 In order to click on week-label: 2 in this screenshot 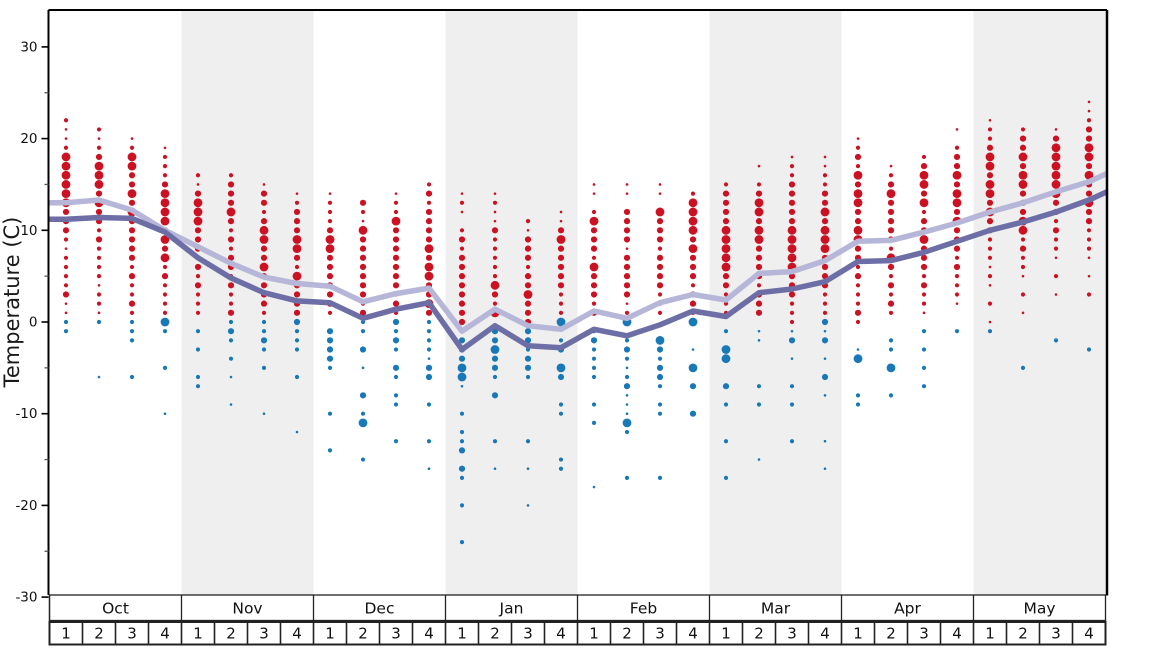, I will do `click(495, 634)`.